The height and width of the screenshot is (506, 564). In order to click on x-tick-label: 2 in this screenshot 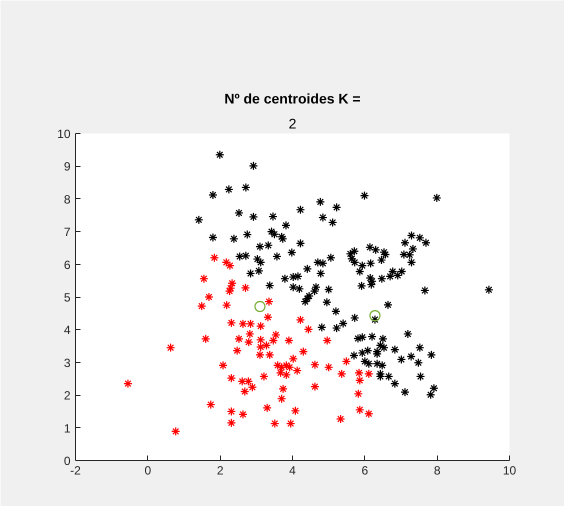, I will do `click(220, 471)`.